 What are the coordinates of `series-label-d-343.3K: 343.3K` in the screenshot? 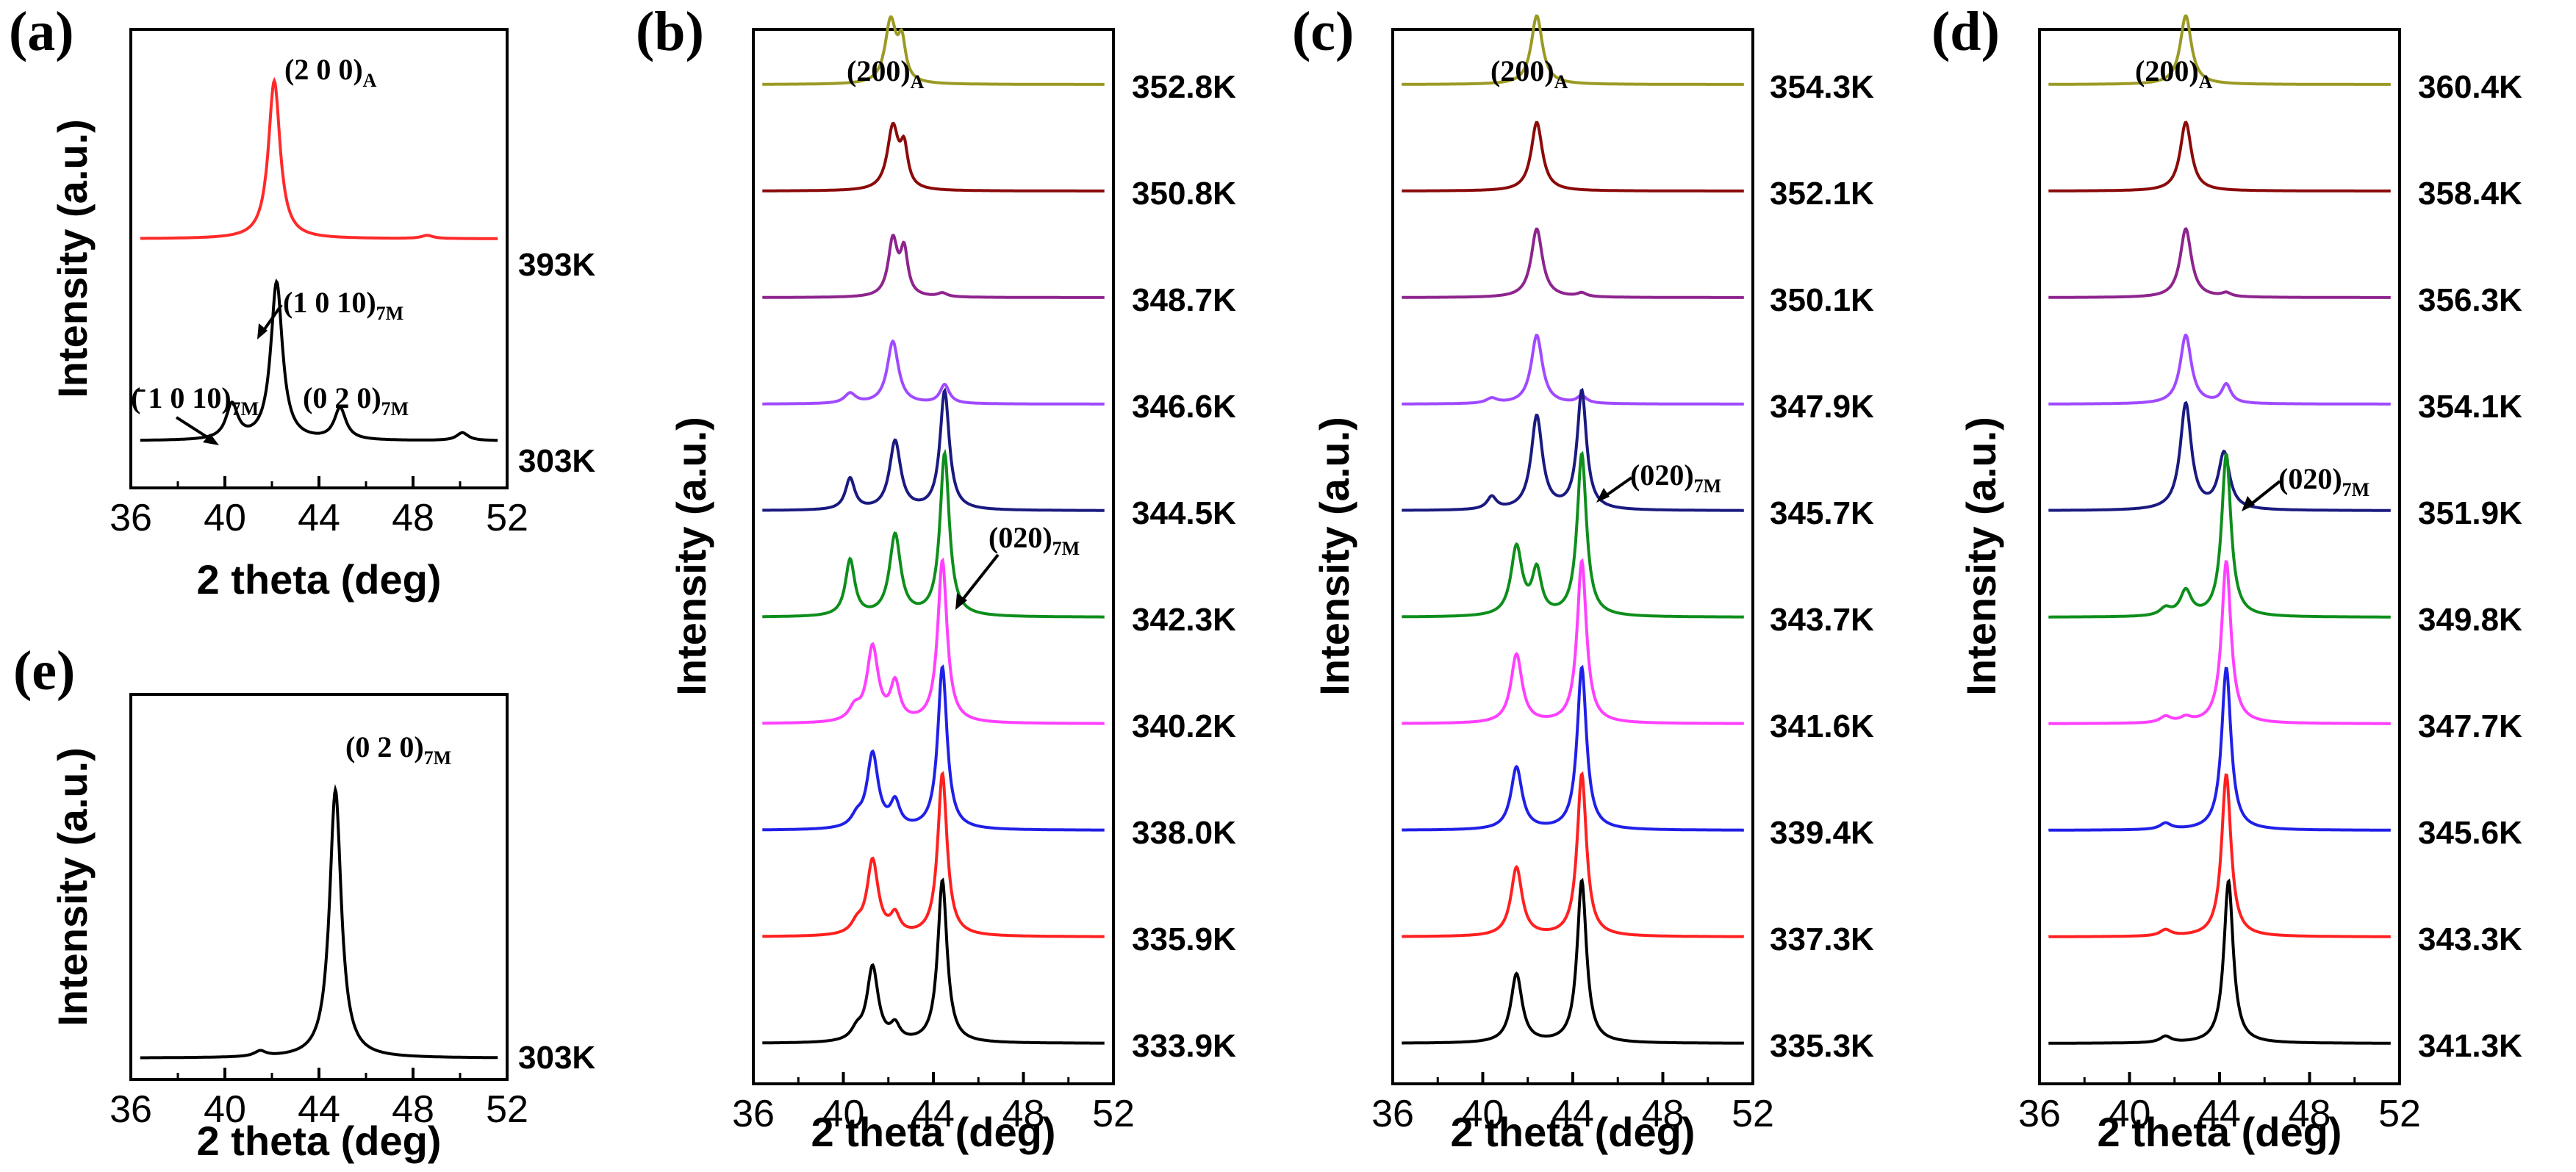 It's located at (2470, 939).